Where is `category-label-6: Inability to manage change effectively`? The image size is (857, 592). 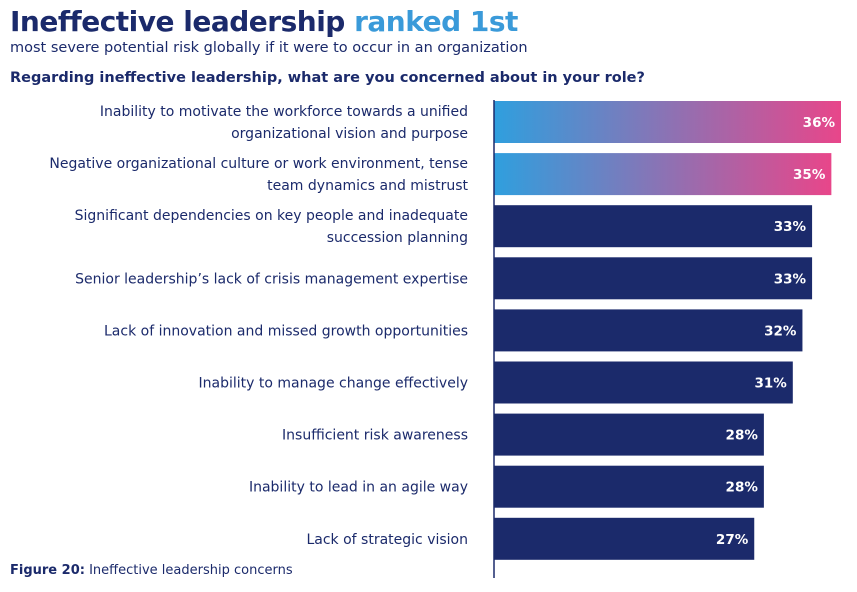
category-label-6: Inability to manage change effectively is located at coordinates (333, 384).